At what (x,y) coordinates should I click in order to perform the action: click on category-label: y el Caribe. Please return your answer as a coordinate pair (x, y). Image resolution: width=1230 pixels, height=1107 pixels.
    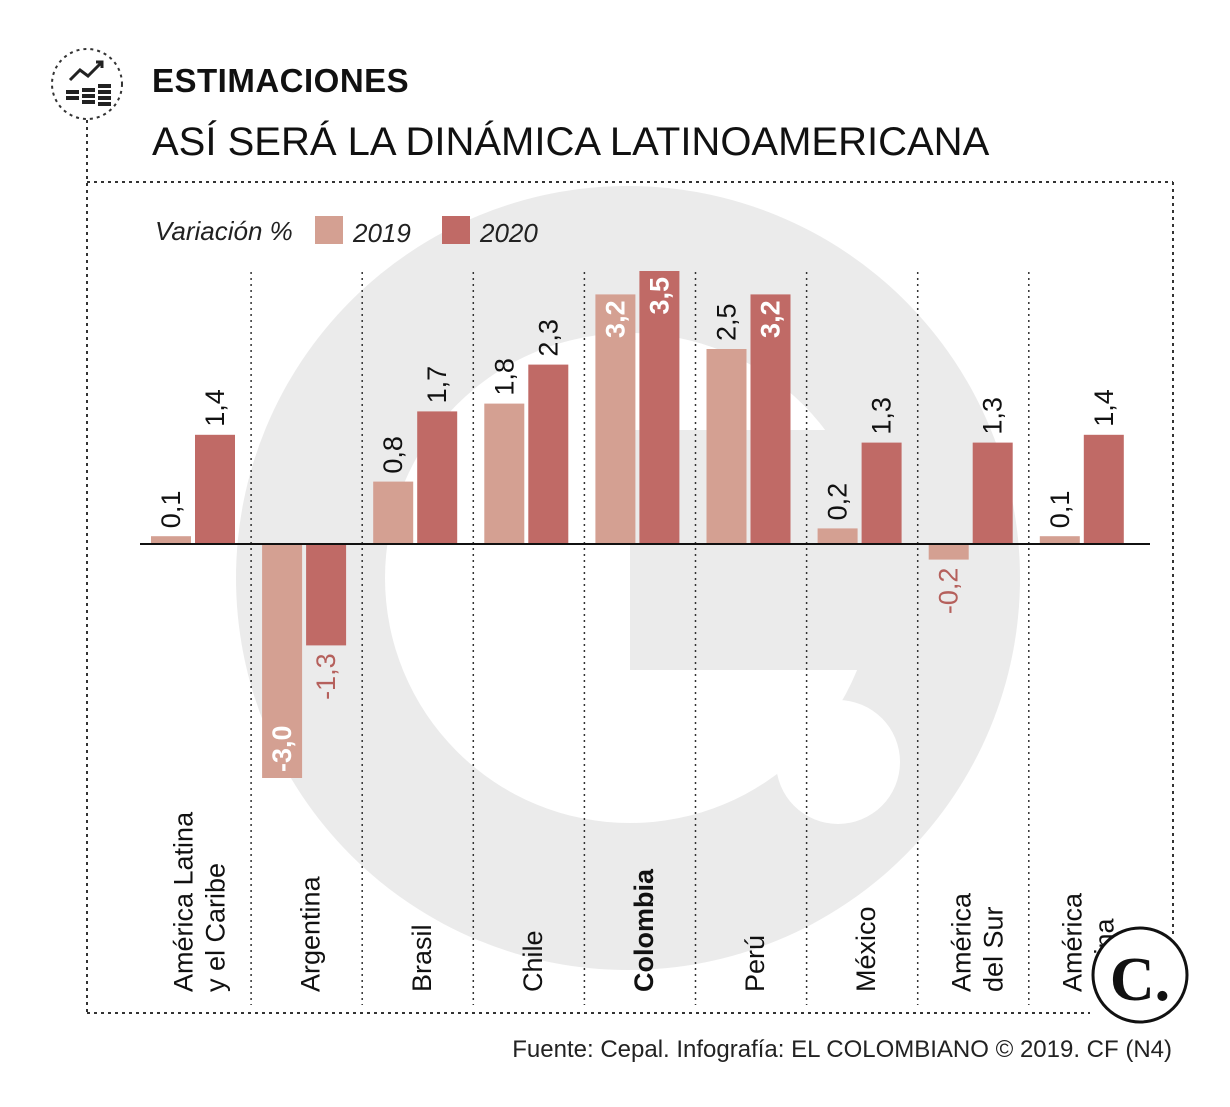
    Looking at the image, I should click on (216, 927).